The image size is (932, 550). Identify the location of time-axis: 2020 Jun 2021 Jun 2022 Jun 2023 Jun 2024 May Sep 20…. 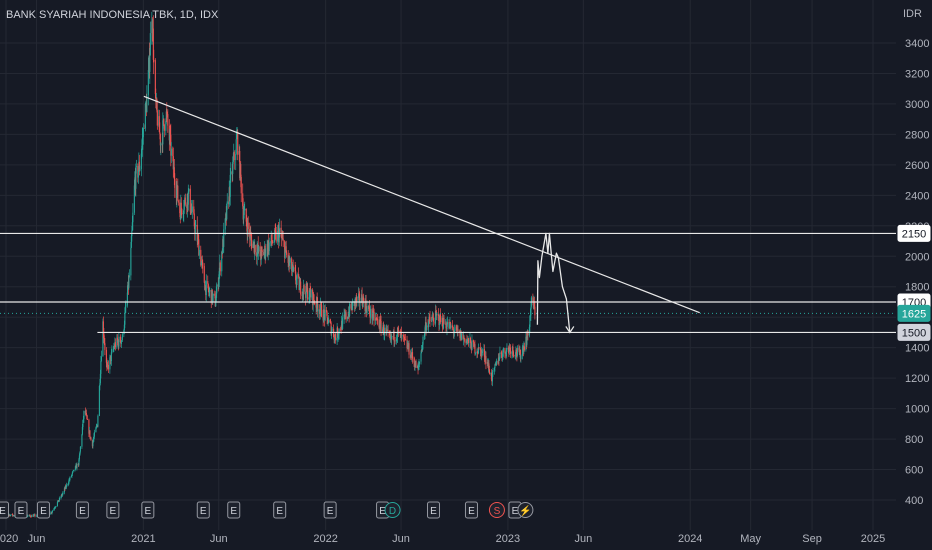
(442, 539).